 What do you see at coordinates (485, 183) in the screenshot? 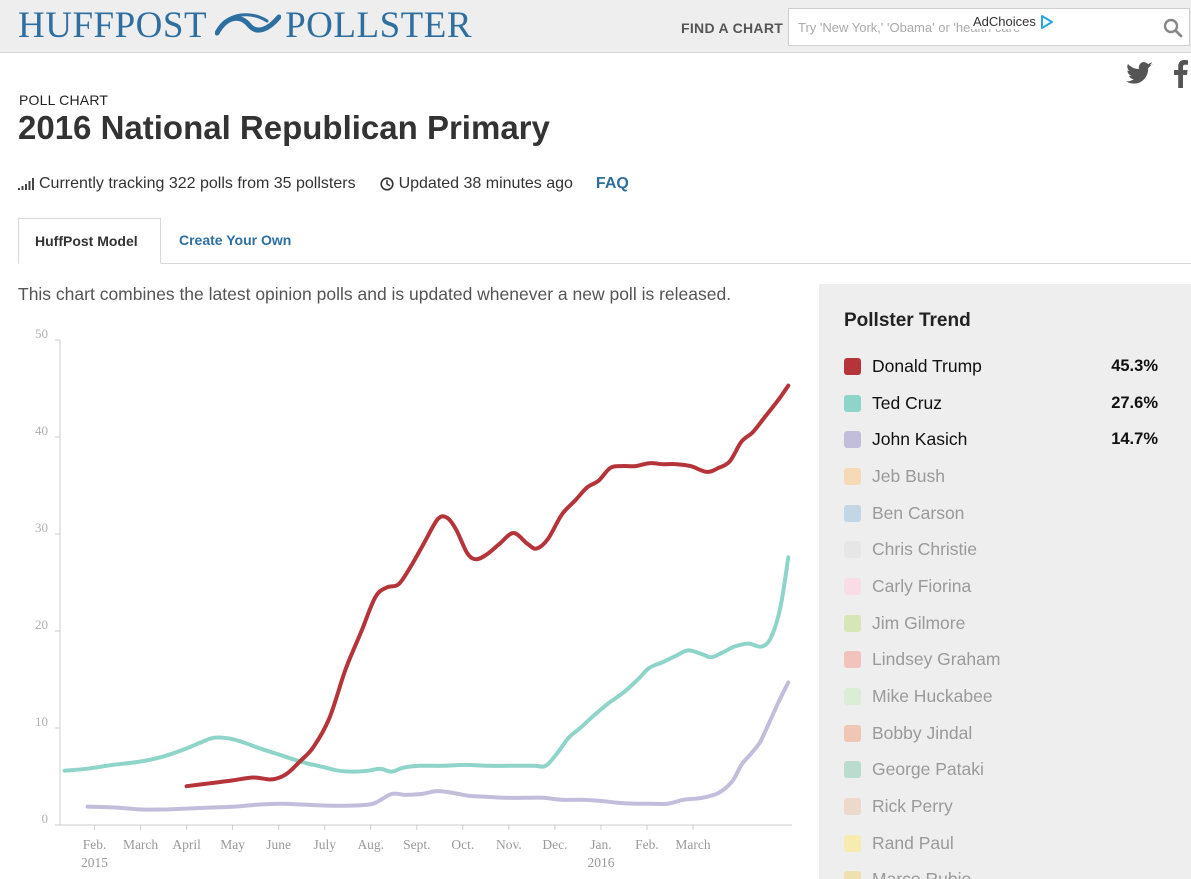
I see `updated-text: Updated 38 minutes ago` at bounding box center [485, 183].